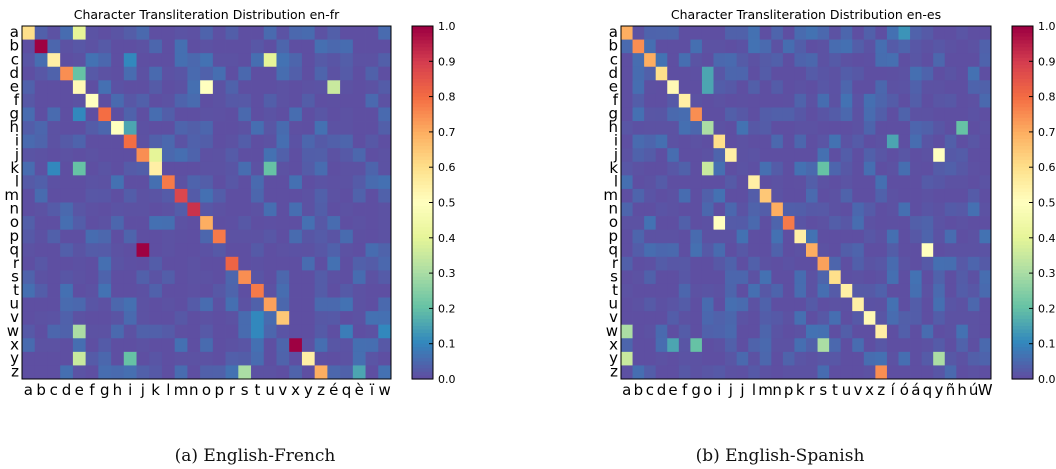 This screenshot has width=1056, height=469. What do you see at coordinates (118, 390) in the screenshot?
I see `x-tick-label: h` at bounding box center [118, 390].